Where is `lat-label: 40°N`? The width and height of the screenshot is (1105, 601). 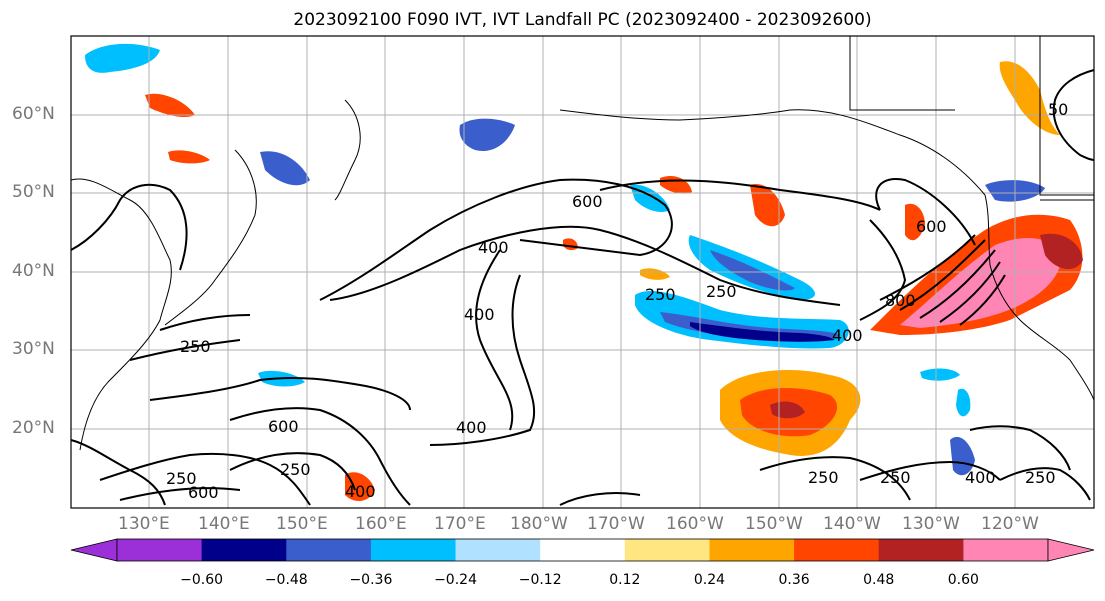 lat-label: 40°N is located at coordinates (33, 271).